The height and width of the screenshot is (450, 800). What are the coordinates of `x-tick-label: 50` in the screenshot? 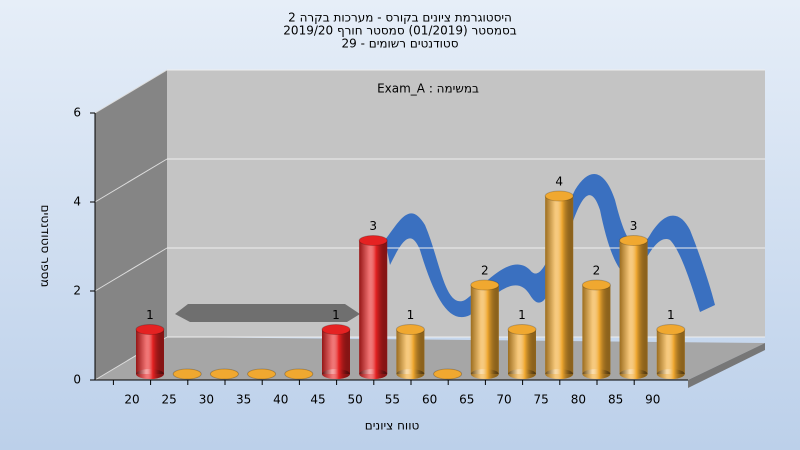 It's located at (355, 400).